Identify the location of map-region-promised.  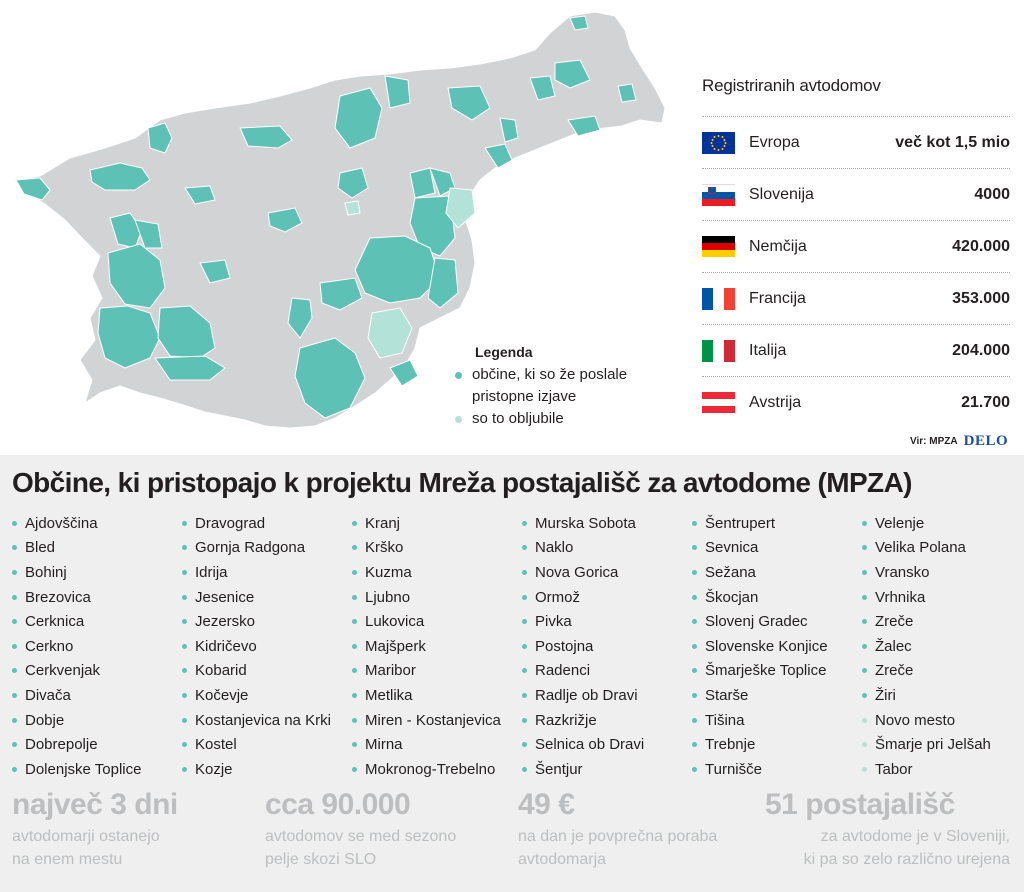
(352, 208).